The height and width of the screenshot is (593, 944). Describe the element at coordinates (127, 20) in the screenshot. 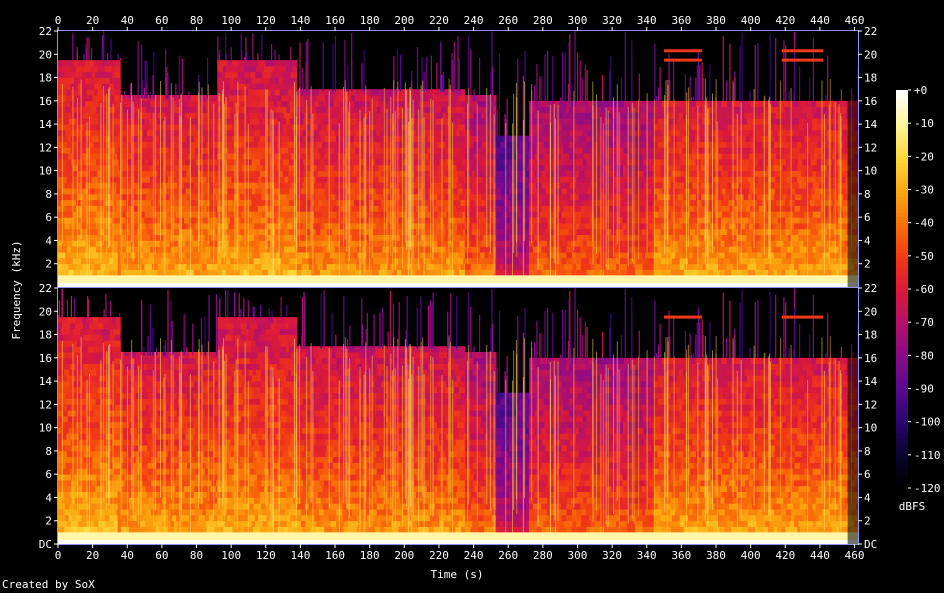

I see `x-tick-label: 40` at that location.